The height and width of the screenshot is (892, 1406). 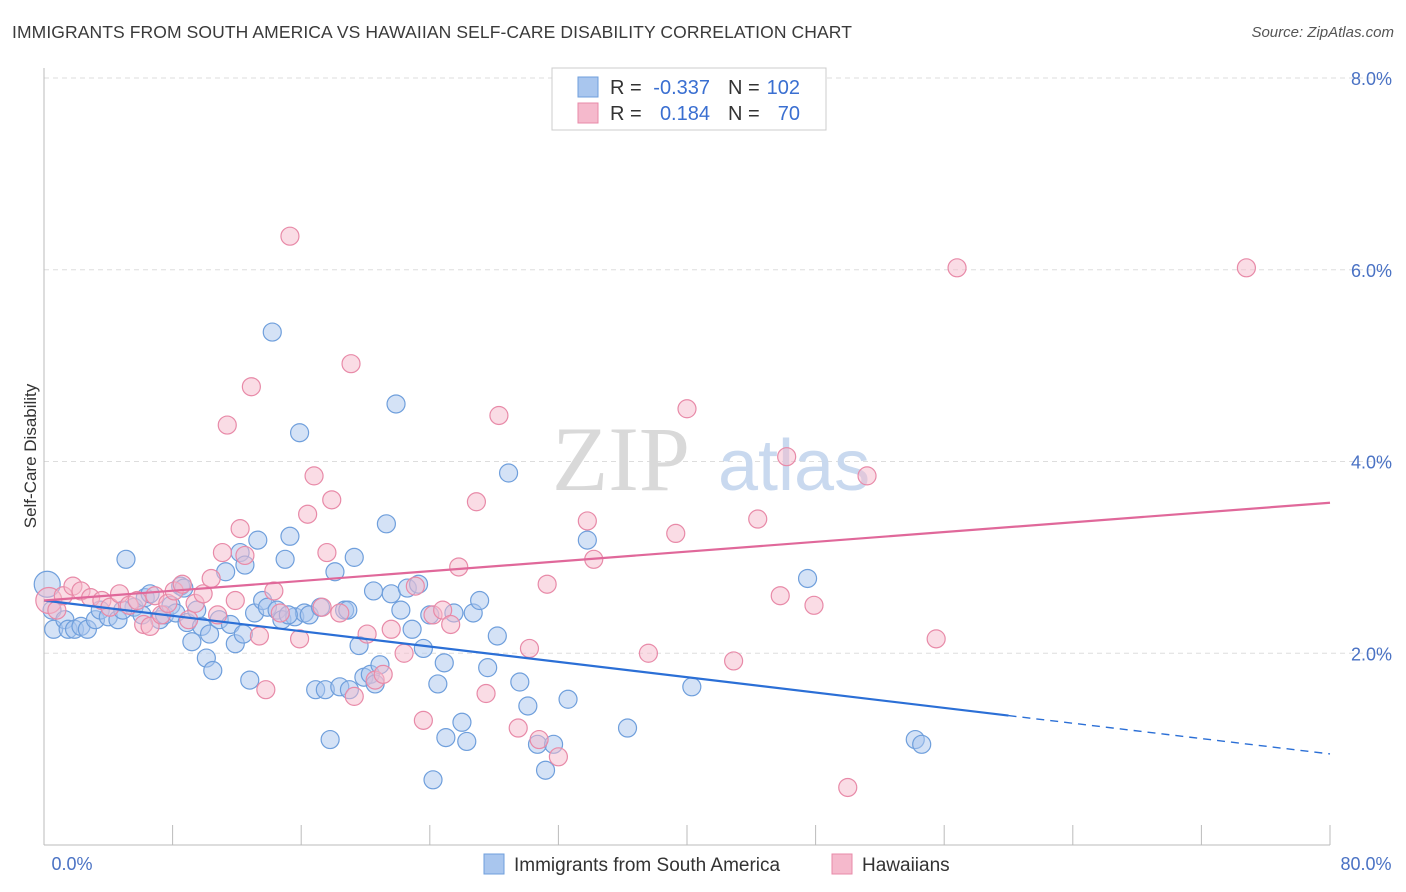 I want to click on legend-n-value-b: 70, so click(x=789, y=114).